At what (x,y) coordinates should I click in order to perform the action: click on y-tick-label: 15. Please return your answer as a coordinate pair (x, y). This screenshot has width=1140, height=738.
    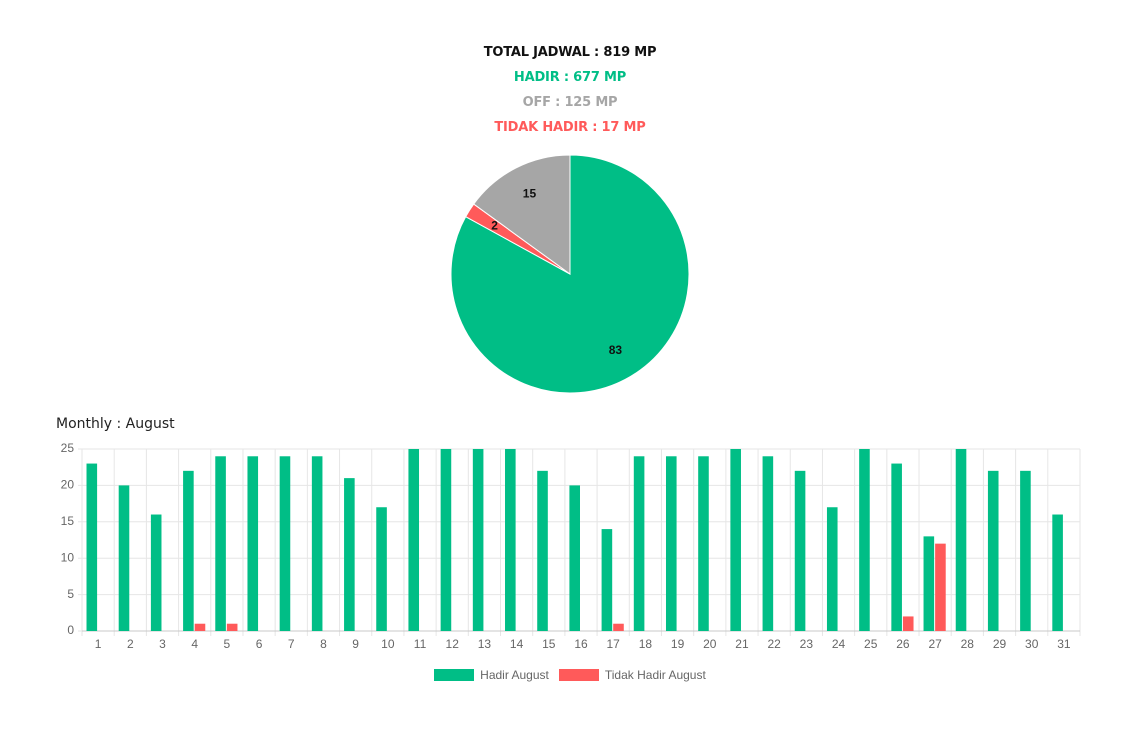
    Looking at the image, I should click on (68, 521).